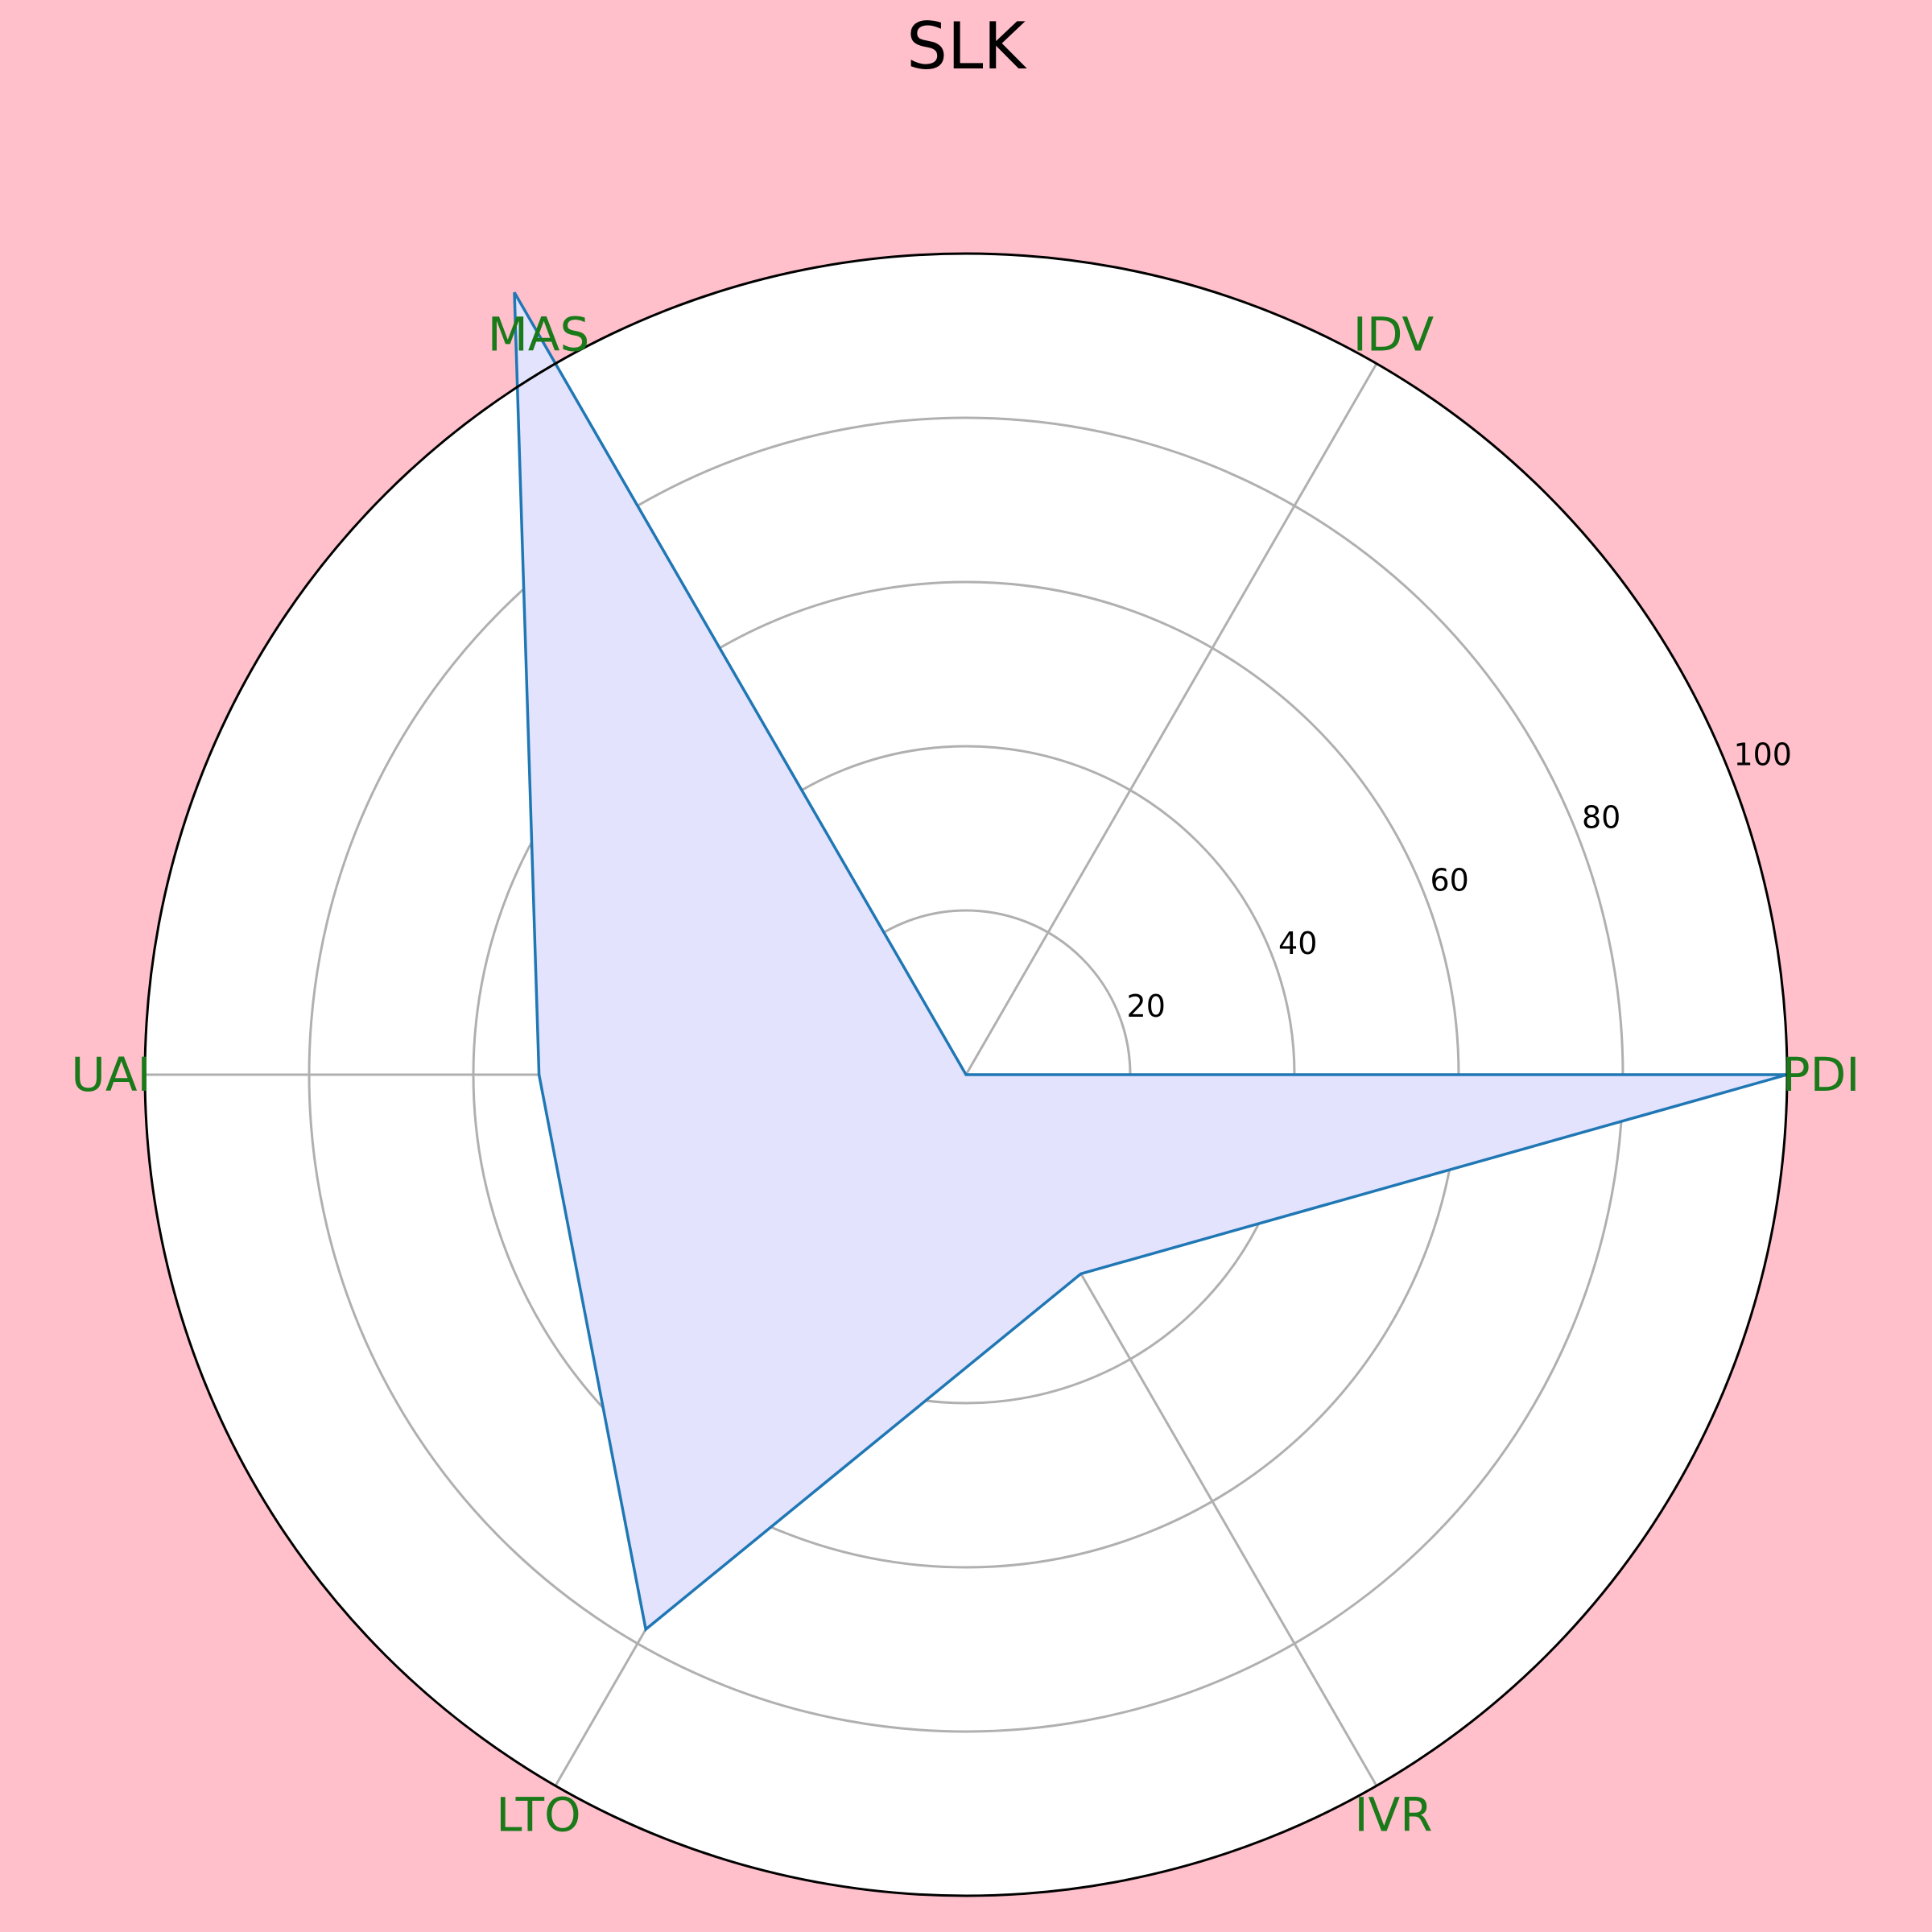 This screenshot has height=1932, width=1932. What do you see at coordinates (111, 1074) in the screenshot?
I see `axis-label-uai: UAI` at bounding box center [111, 1074].